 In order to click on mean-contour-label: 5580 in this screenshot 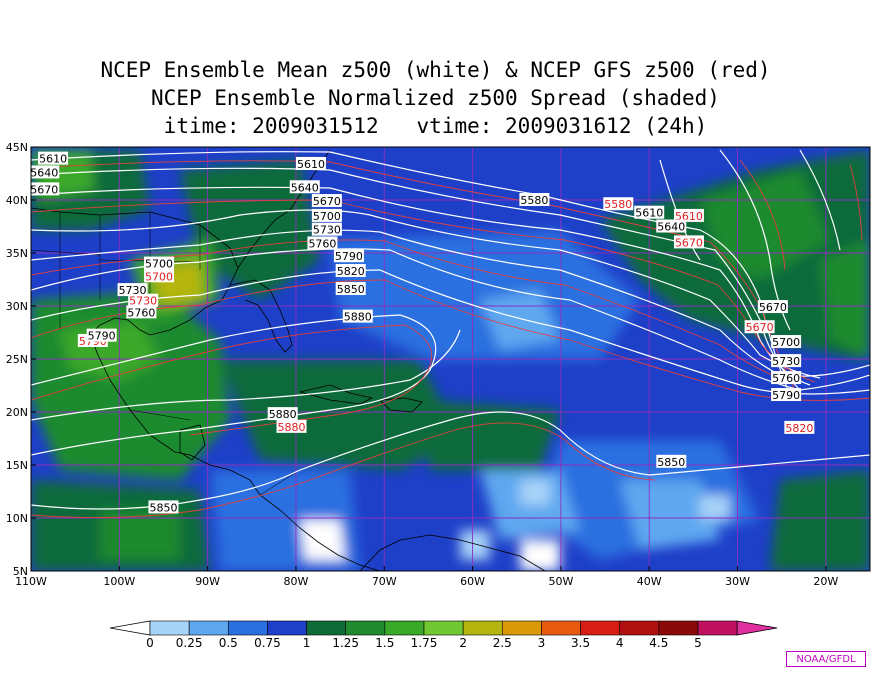, I will do `click(534, 200)`.